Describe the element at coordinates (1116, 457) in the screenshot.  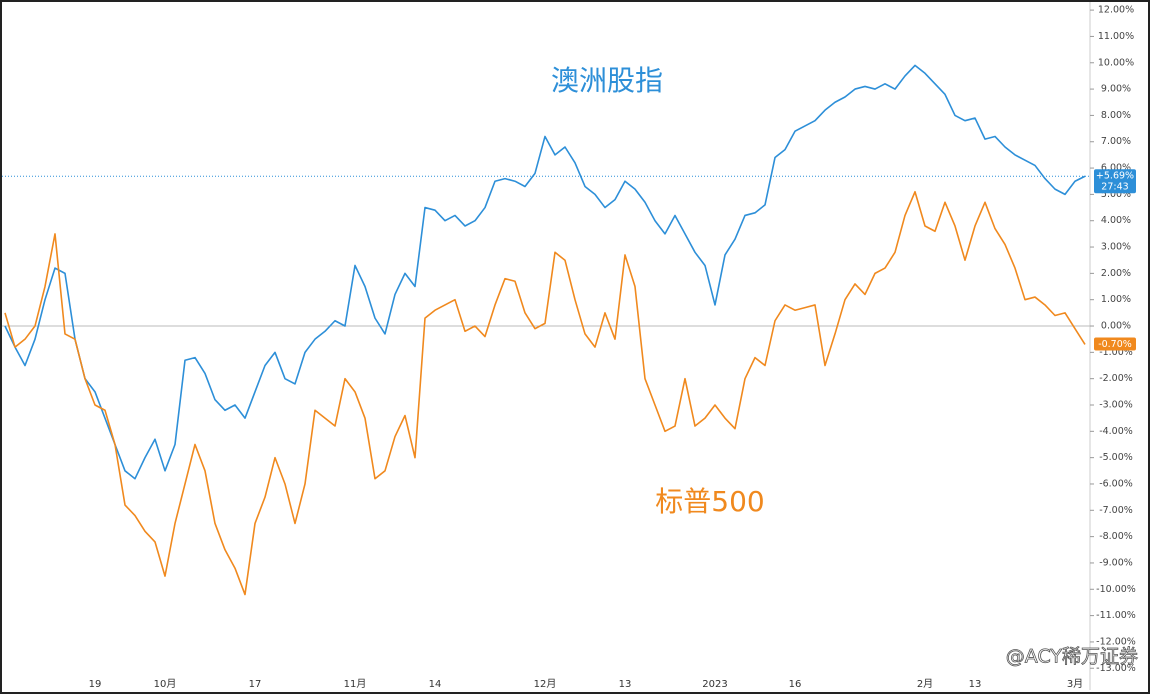
I see `y-tick-label: -5.00%` at that location.